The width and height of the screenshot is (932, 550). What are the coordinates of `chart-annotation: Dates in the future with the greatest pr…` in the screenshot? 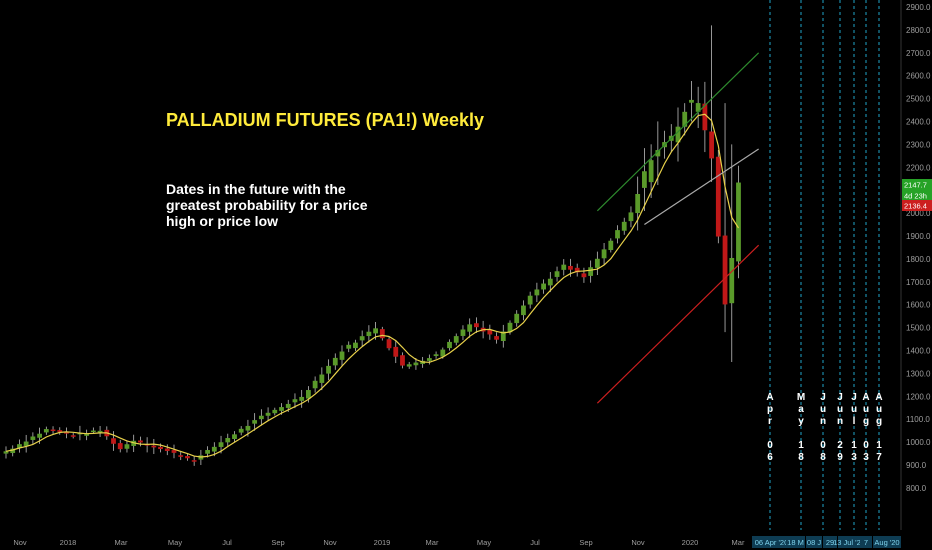 It's located at (267, 205).